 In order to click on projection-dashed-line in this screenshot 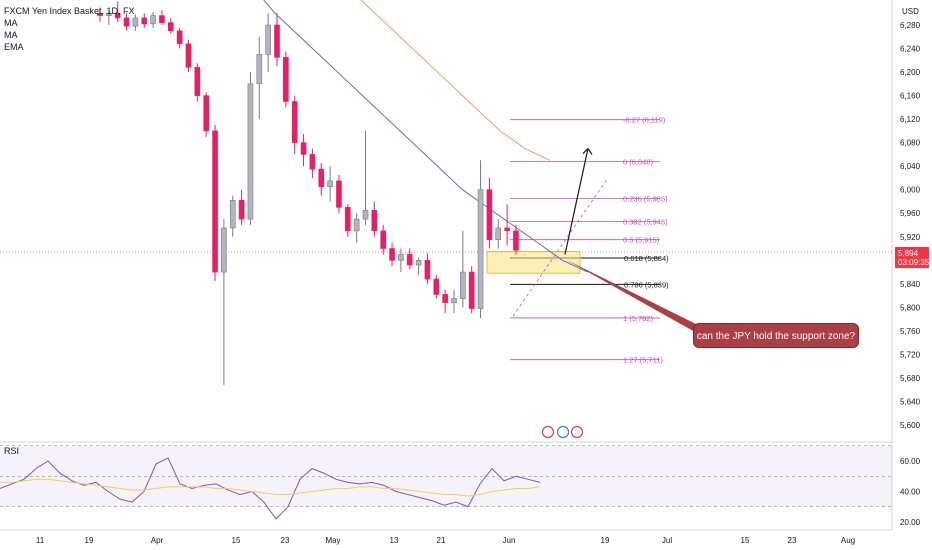, I will do `click(560, 247)`.